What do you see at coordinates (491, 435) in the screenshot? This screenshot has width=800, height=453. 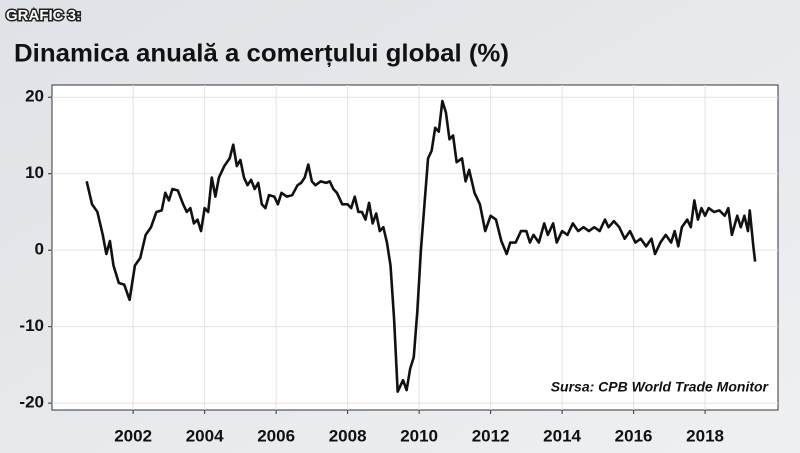 I see `x-tick-label: 2012` at bounding box center [491, 435].